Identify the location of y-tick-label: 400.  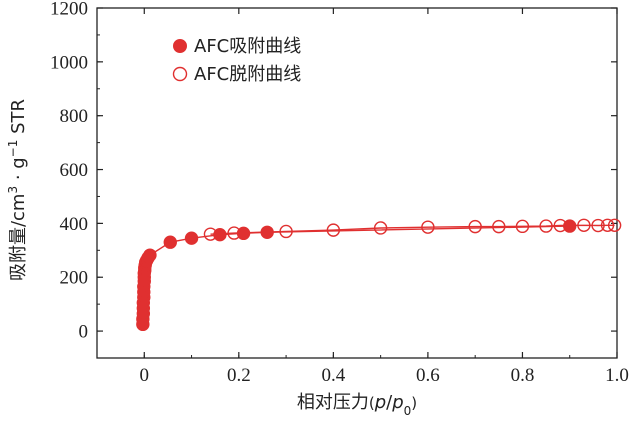
(74, 224).